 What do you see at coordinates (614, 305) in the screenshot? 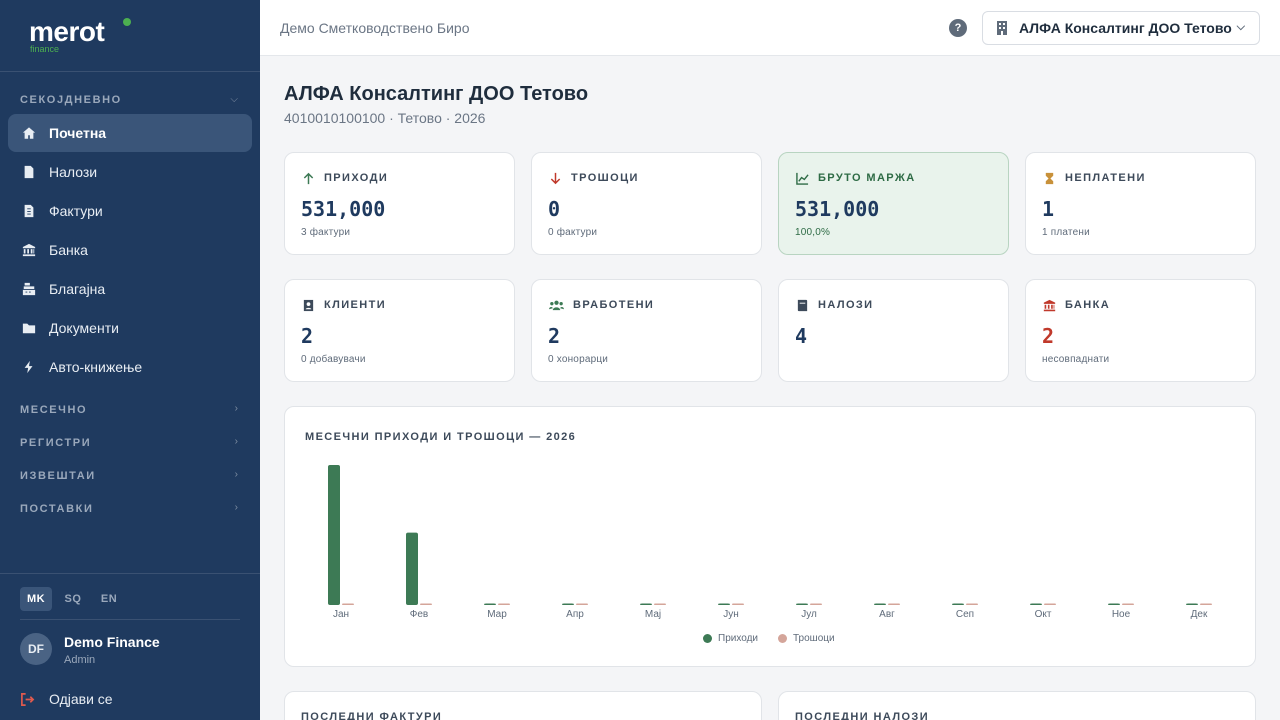
I see `stat-card-label: ВРАБОТЕНИ` at bounding box center [614, 305].